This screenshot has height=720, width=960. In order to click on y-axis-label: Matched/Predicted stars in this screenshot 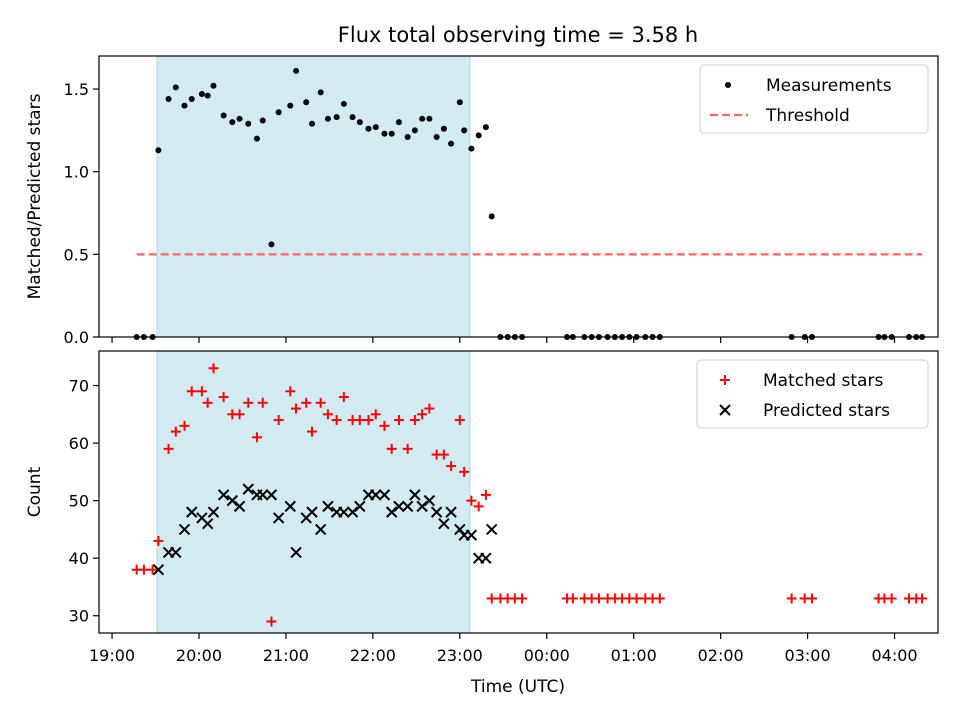, I will do `click(35, 196)`.